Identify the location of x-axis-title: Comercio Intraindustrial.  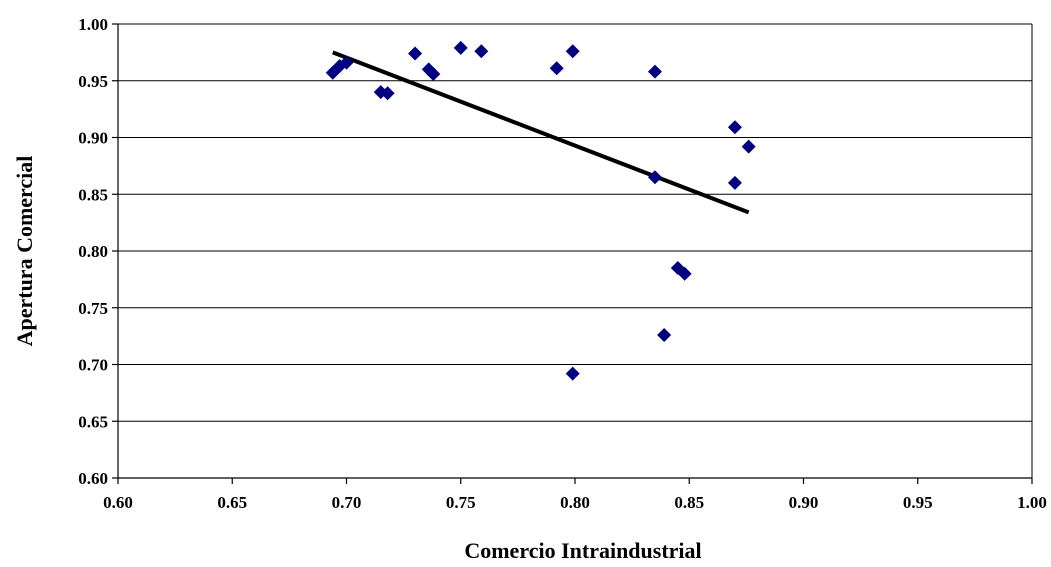
(582, 550).